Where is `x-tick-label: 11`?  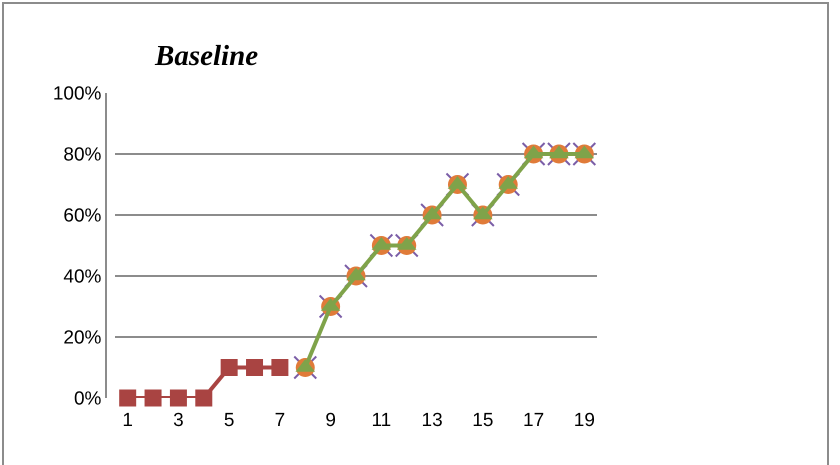 x-tick-label: 11 is located at coordinates (382, 420).